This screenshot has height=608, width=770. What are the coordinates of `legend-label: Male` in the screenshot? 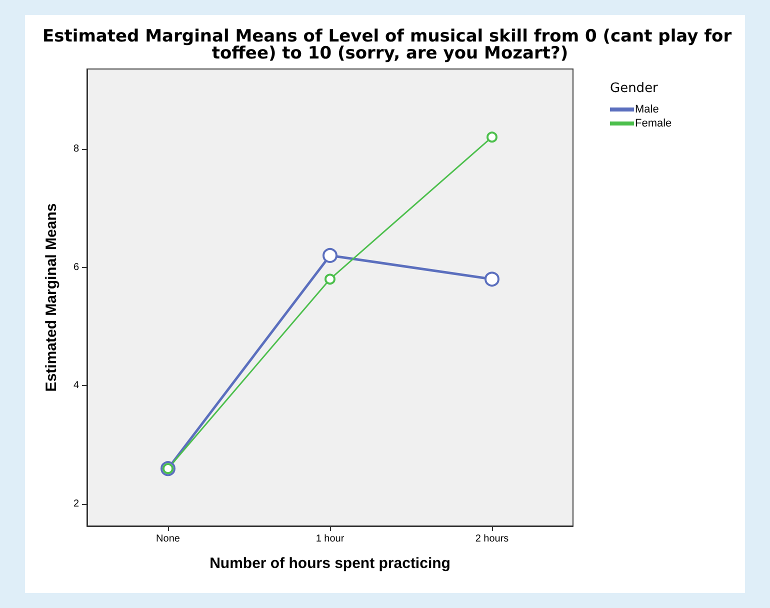 It's located at (647, 110).